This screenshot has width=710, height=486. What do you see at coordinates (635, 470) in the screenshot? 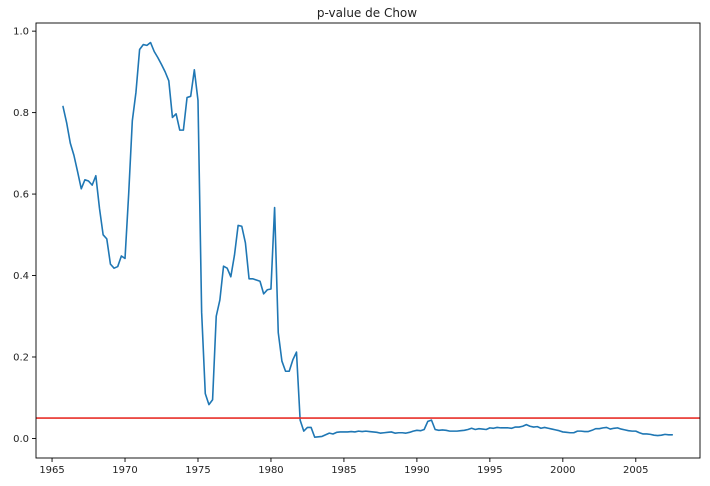
I see `x-tick-label: 2005` at bounding box center [635, 470].